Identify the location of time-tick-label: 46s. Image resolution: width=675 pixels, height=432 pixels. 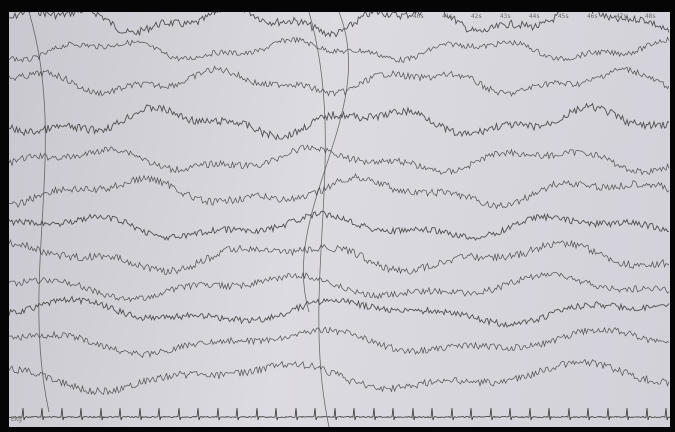
(592, 16).